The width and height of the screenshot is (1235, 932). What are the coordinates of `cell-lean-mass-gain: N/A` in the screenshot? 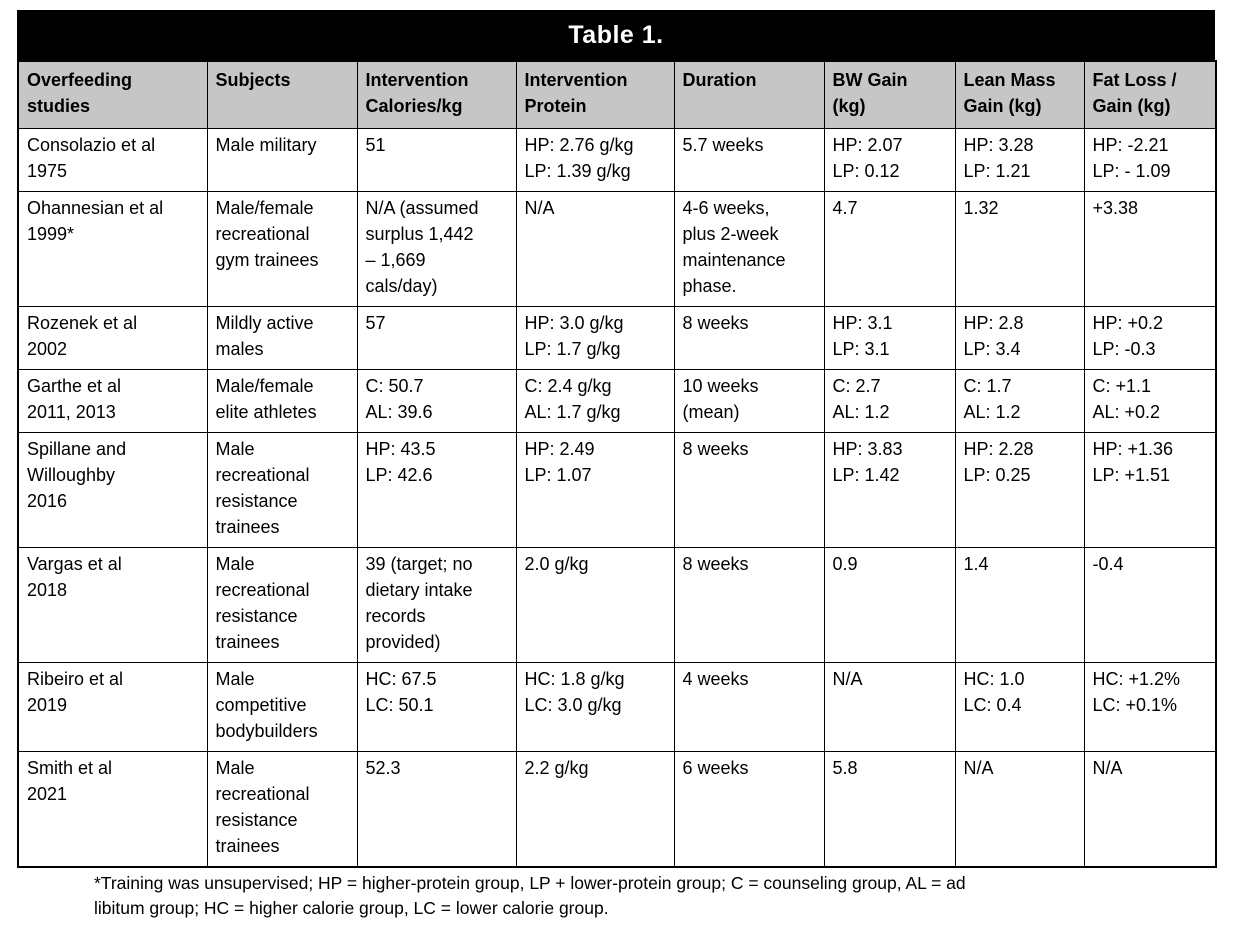 It's located at (1019, 809).